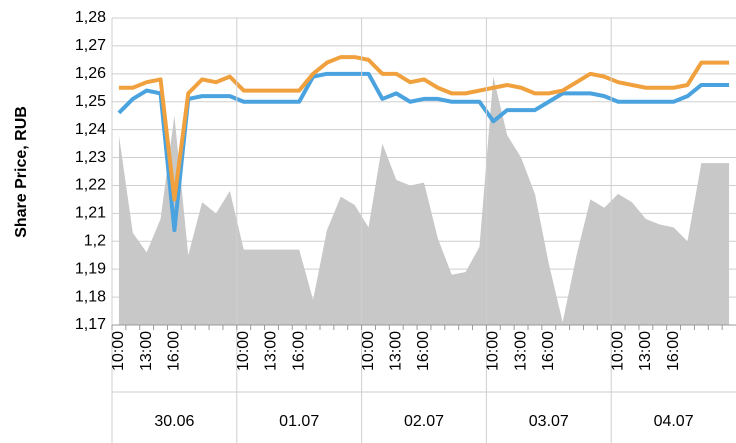  Describe the element at coordinates (90, 324) in the screenshot. I see `y-tick-label: 1,17` at that location.